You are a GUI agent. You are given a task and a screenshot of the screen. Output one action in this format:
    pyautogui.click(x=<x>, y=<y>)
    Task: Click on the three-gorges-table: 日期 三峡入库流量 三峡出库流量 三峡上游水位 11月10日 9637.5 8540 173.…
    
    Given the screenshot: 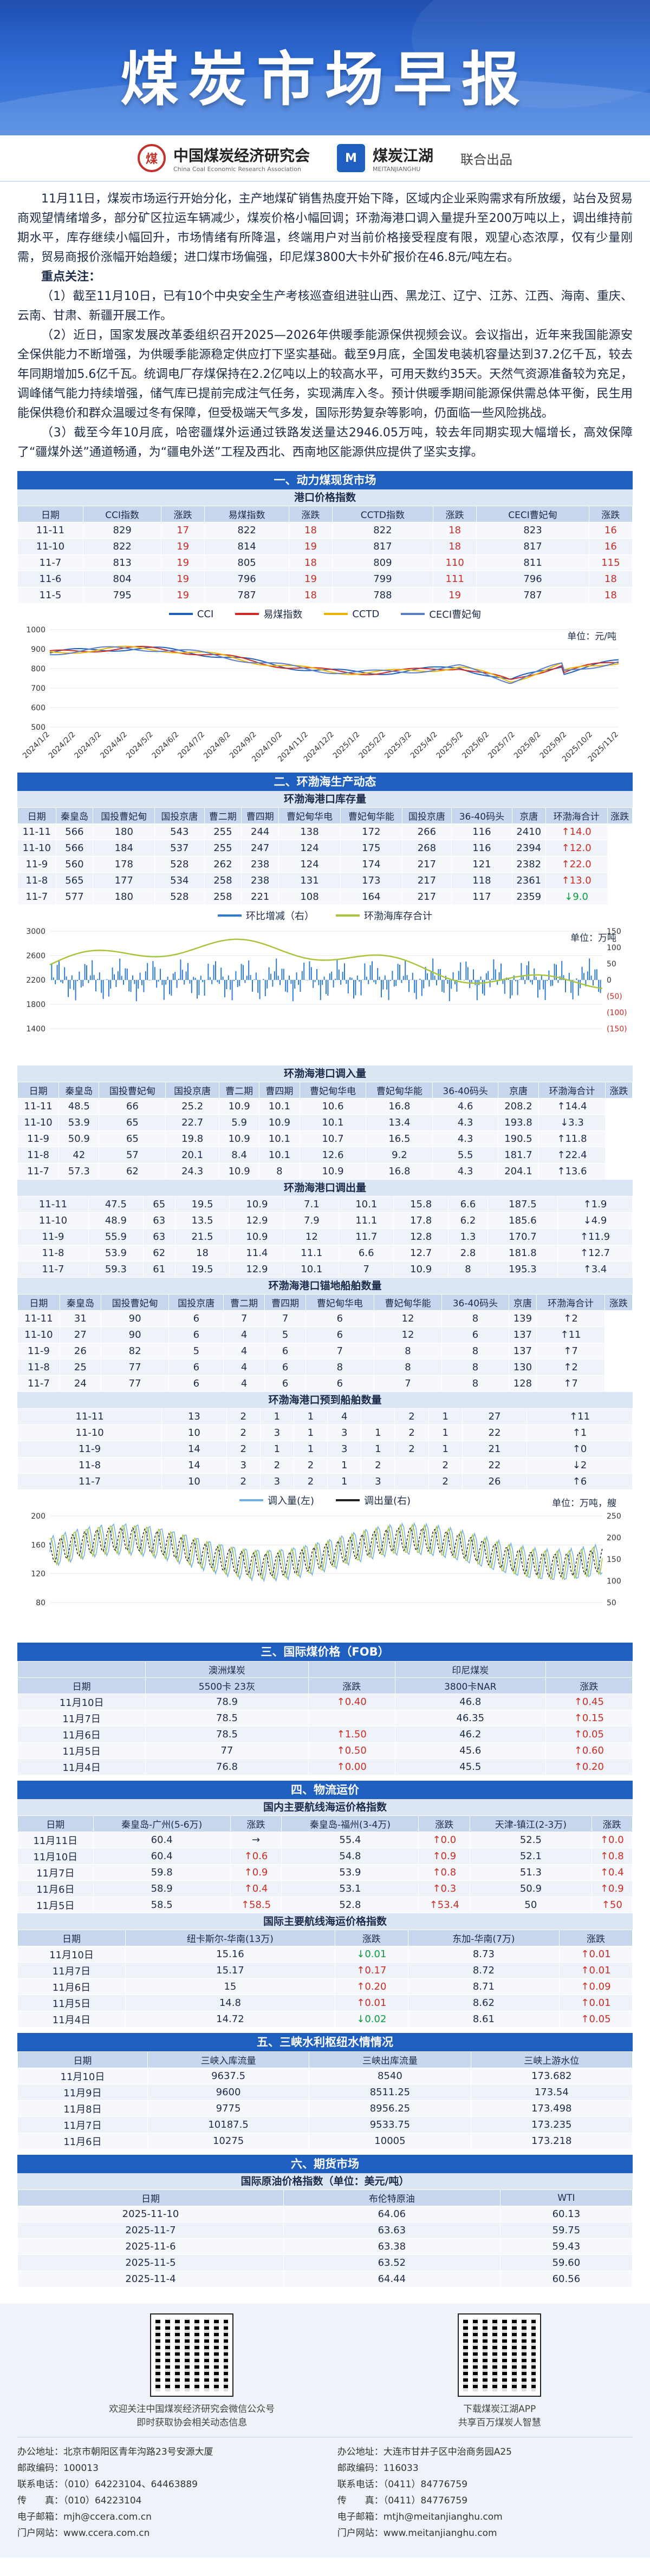 What is the action you would take?
    pyautogui.click(x=325, y=2100)
    